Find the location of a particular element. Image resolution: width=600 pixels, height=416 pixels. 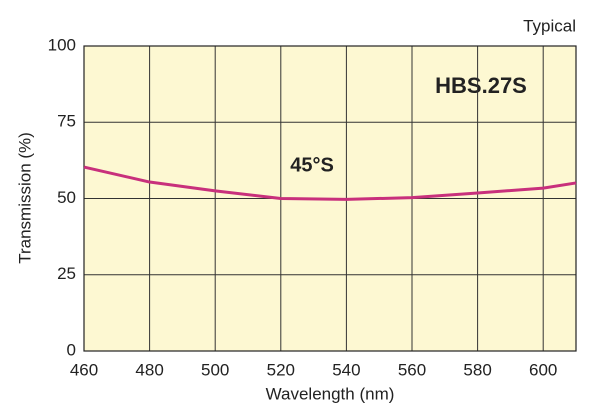

x-tick-label: 480 is located at coordinates (149, 369).